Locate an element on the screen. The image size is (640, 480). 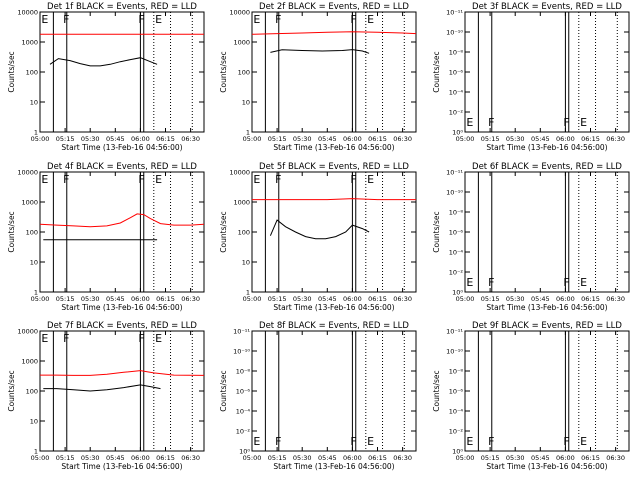
panel-title: Det 8f BLACK = Events, RED = LLD is located at coordinates (334, 326).